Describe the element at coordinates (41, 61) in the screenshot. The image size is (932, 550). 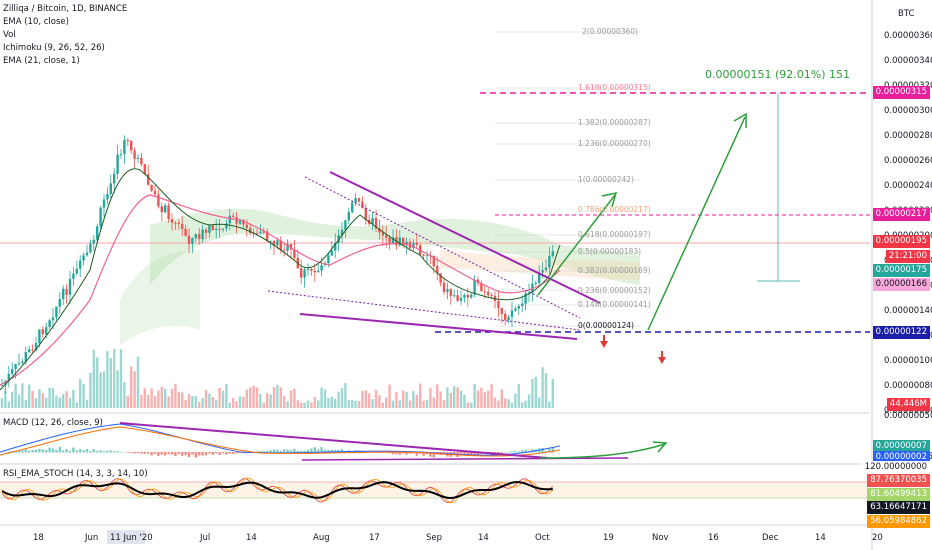
I see `indicator-ema21: EMA (21, close, 1)` at that location.